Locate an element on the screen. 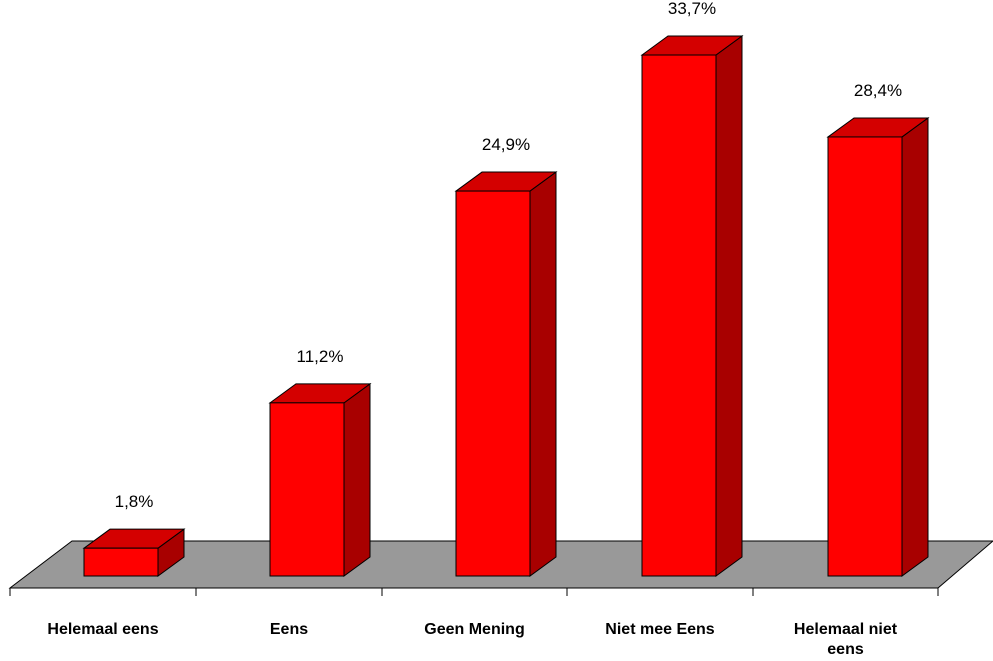  data-label-2: 24,9% is located at coordinates (506, 144).